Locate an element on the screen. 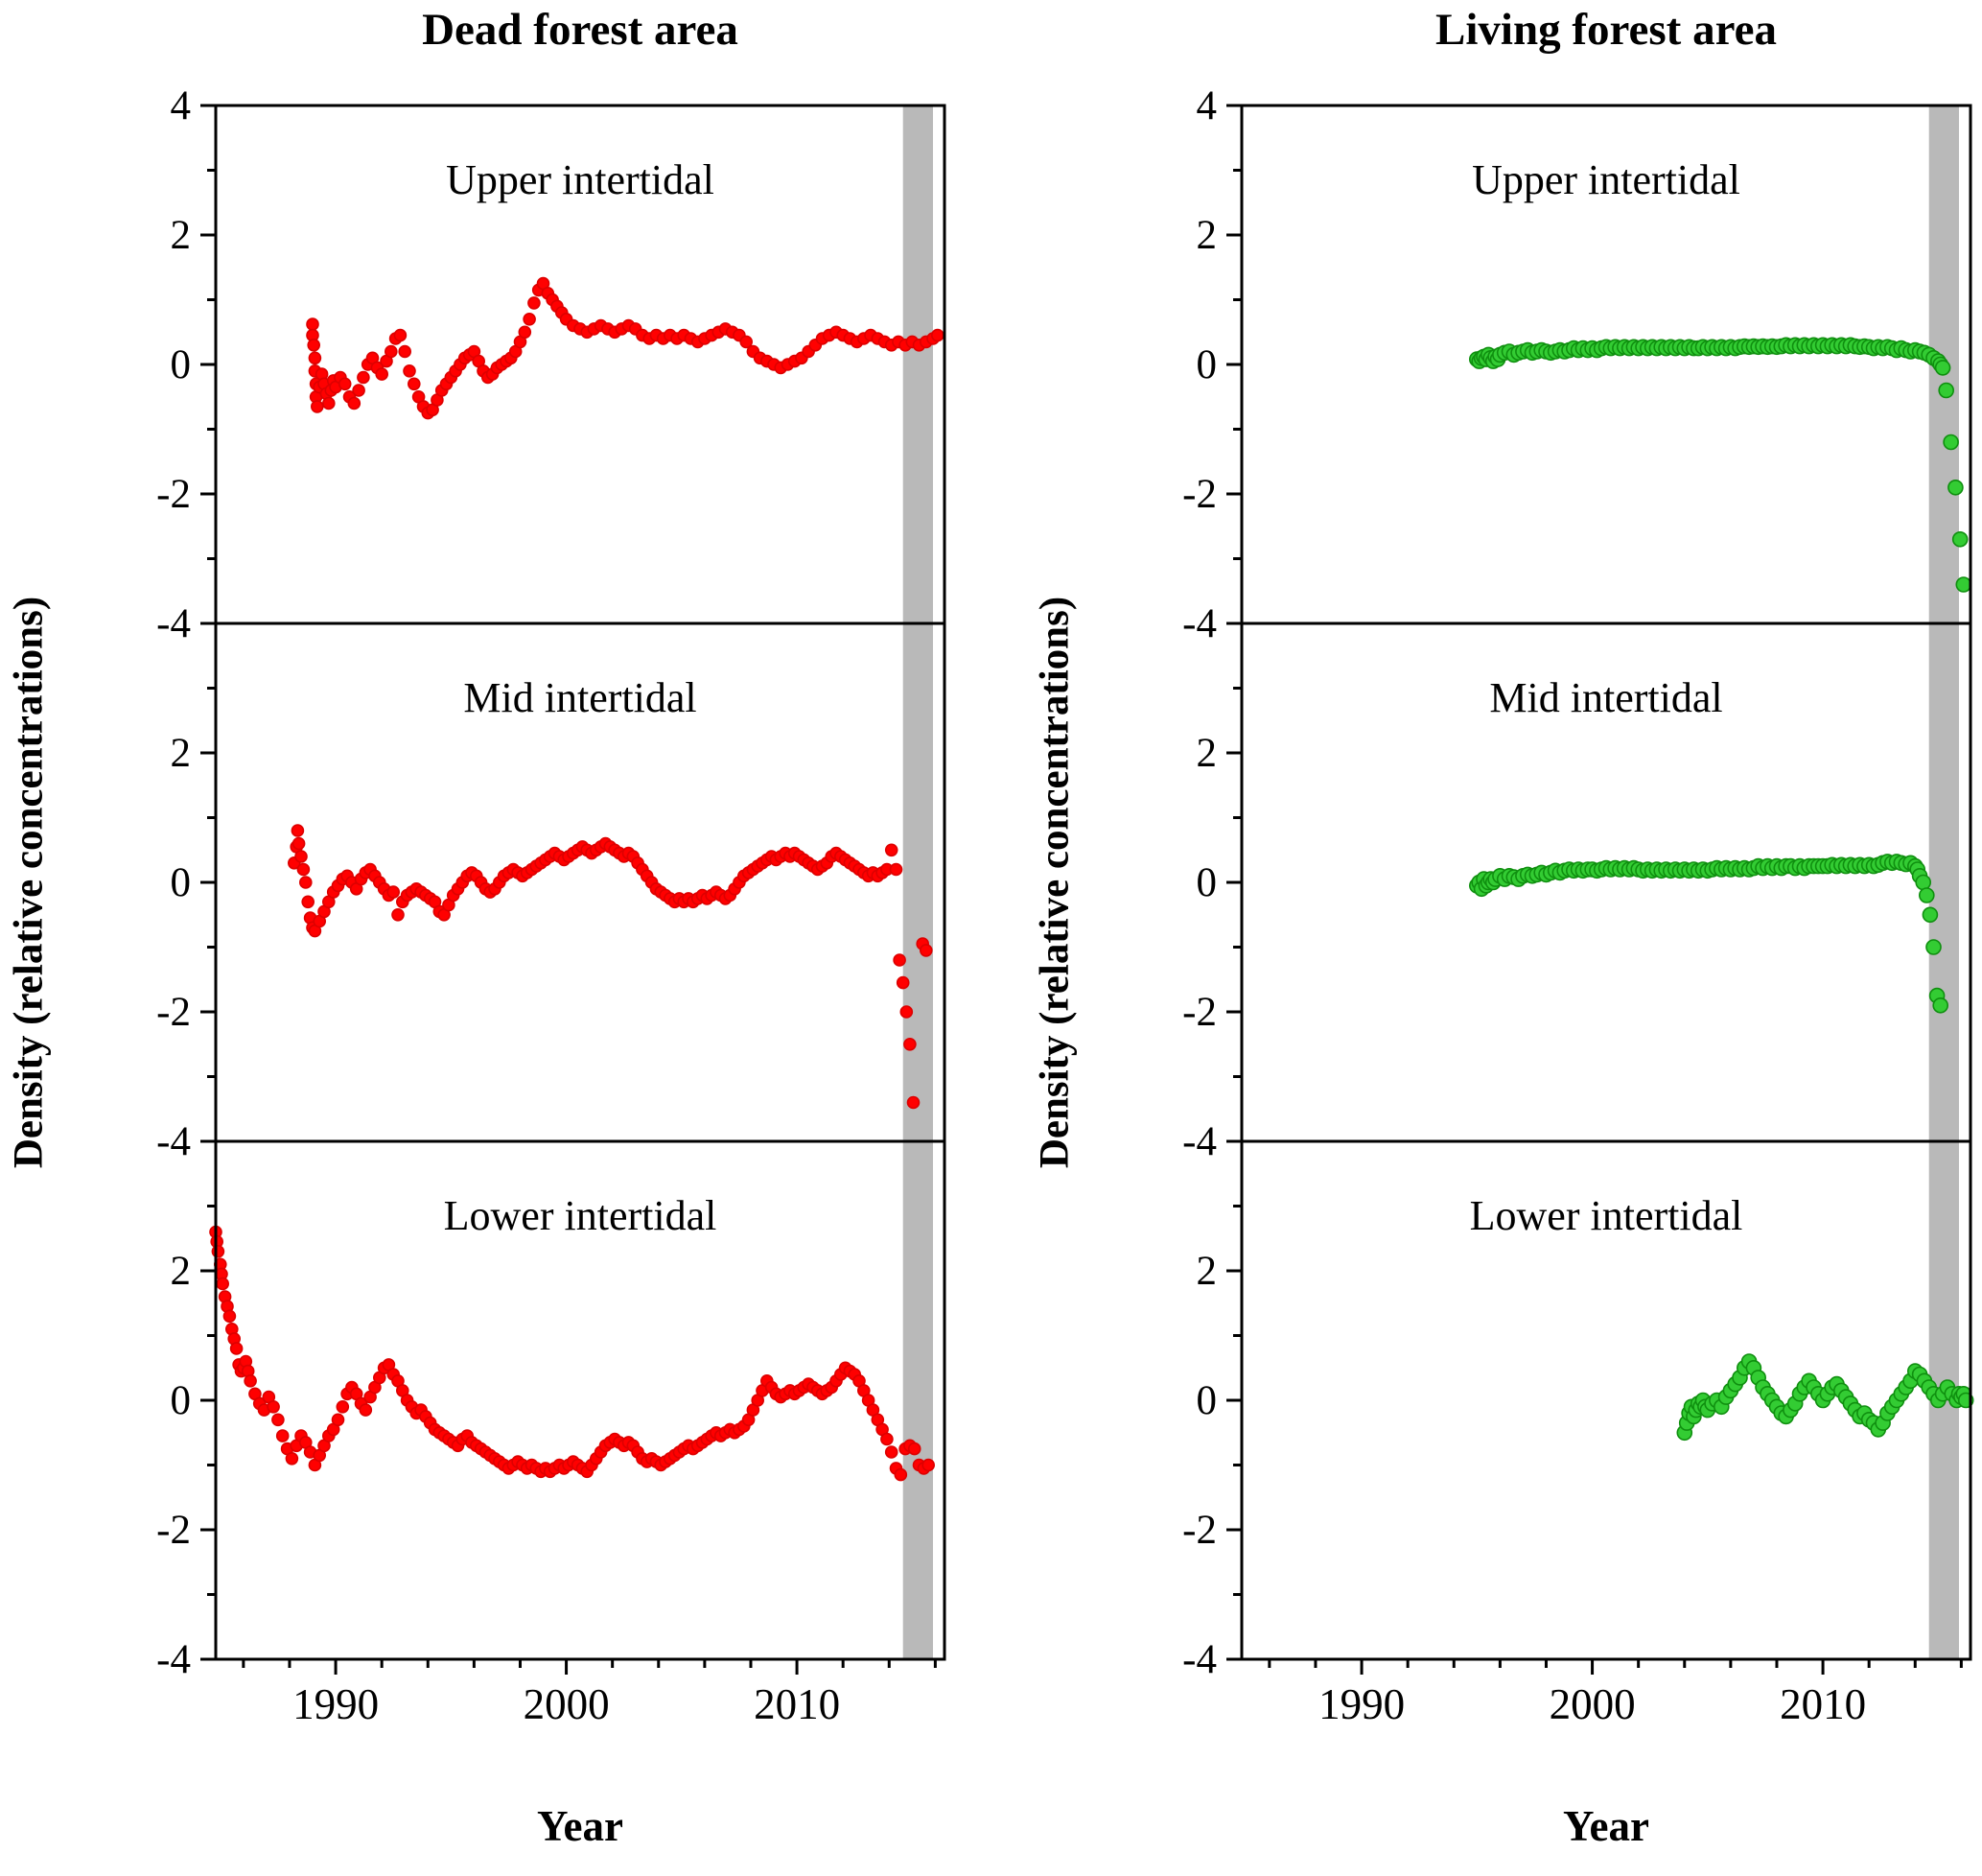  x-axis-label-left: Year is located at coordinates (580, 1826).